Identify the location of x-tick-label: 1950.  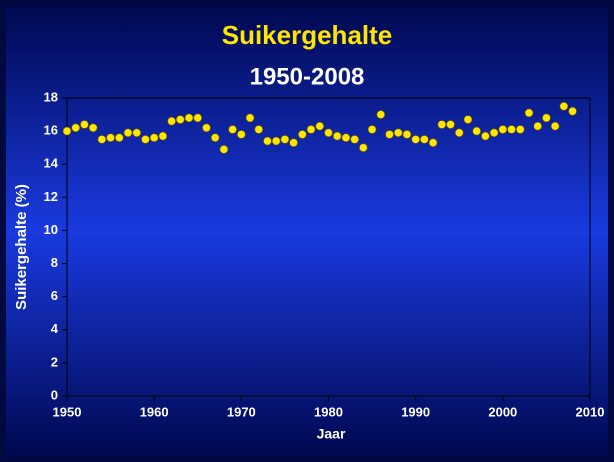
(67, 411).